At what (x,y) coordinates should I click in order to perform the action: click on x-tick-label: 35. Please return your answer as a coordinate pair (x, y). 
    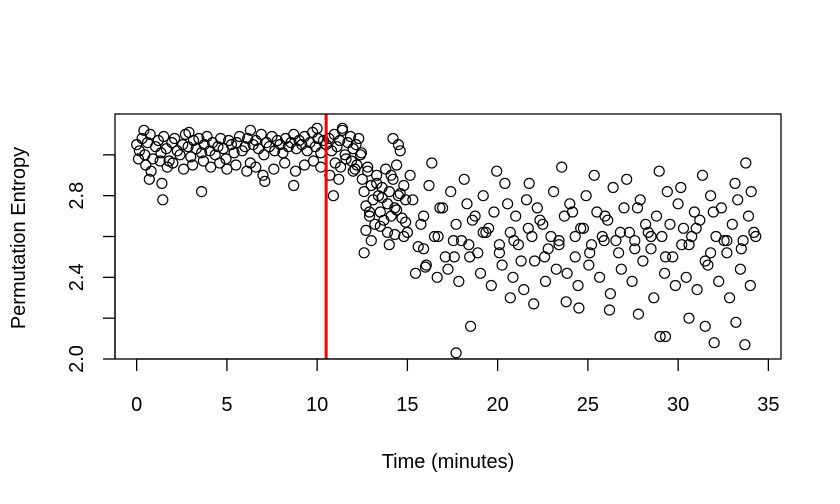
    Looking at the image, I should click on (768, 405).